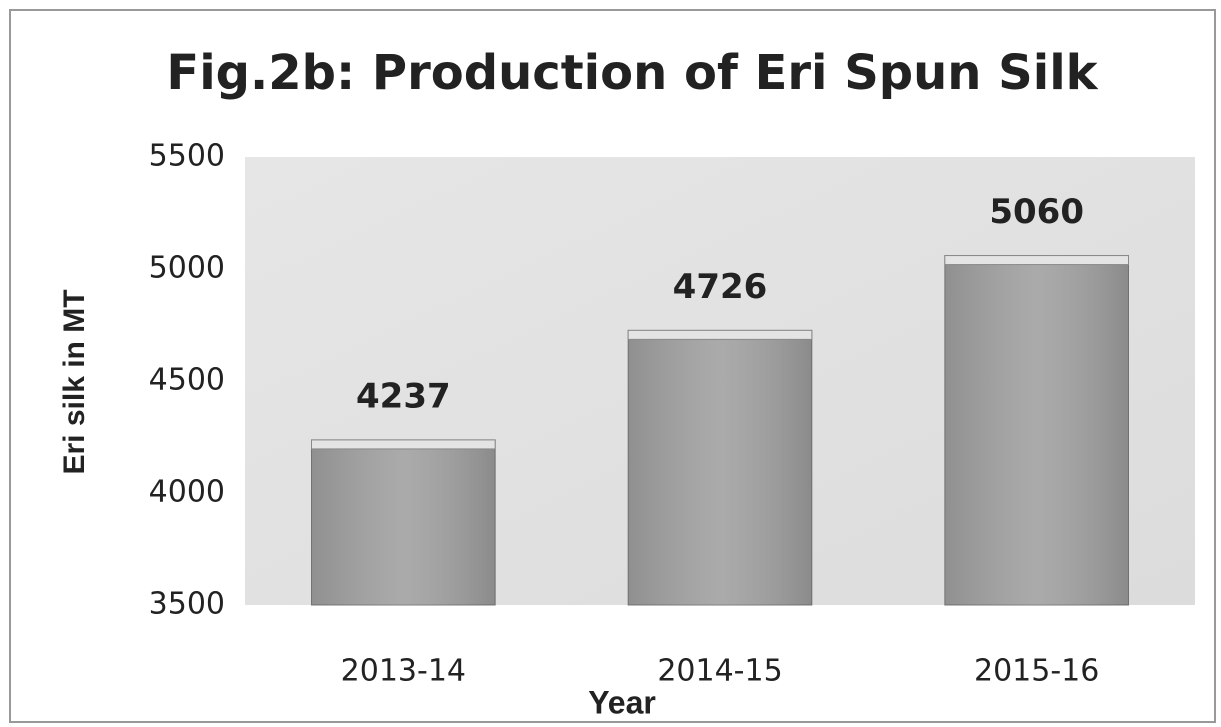 This screenshot has height=727, width=1221. Describe the element at coordinates (74, 381) in the screenshot. I see `y-axis-label: Eri silk in MT` at that location.